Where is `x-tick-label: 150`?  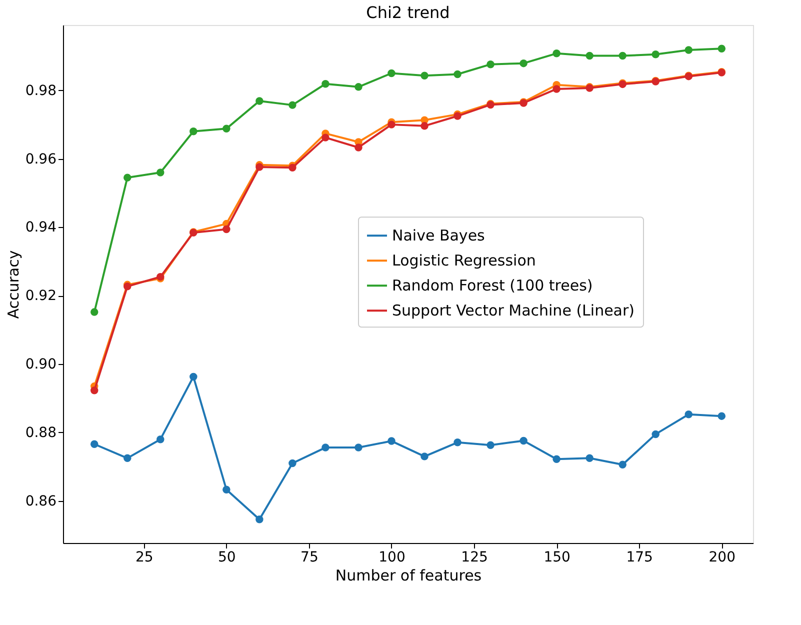 x-tick-label: 150 is located at coordinates (557, 558).